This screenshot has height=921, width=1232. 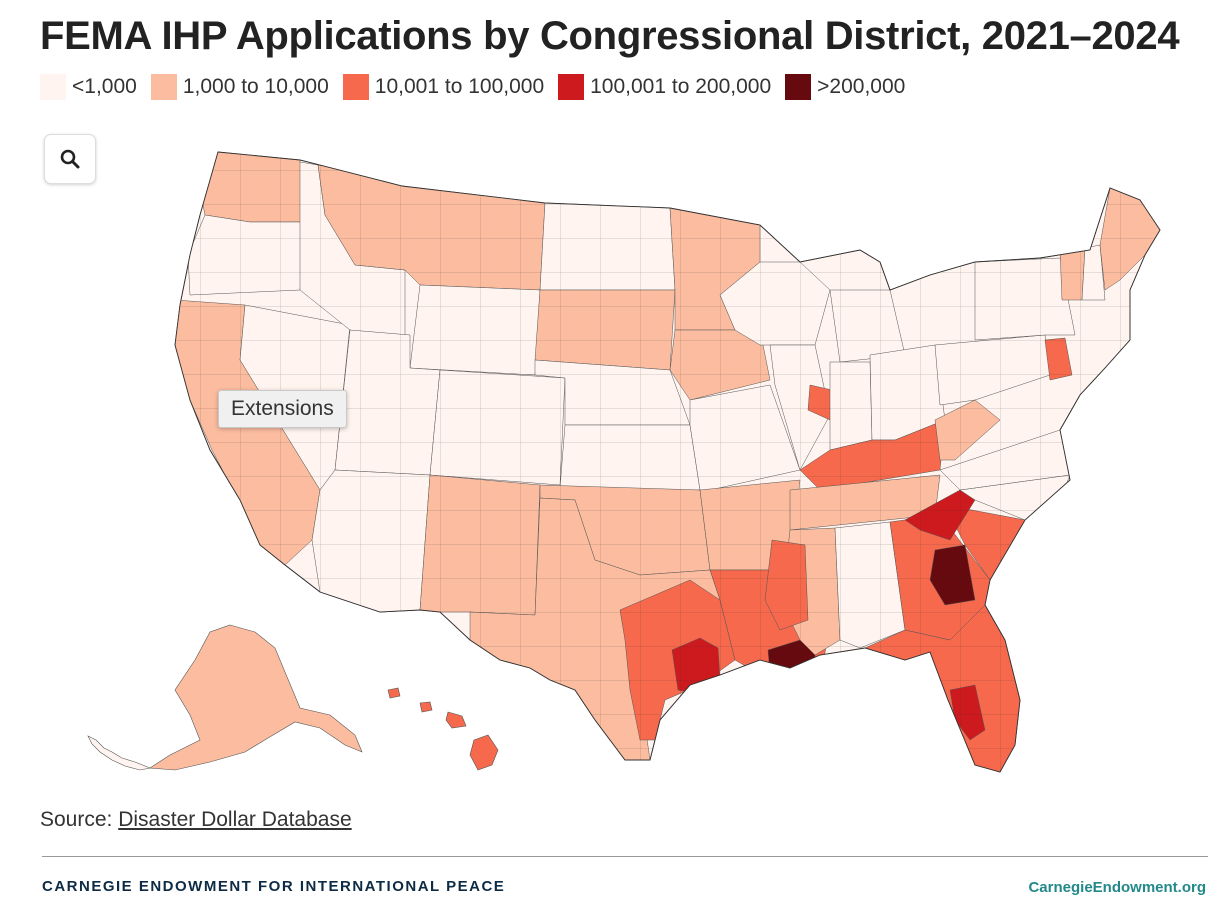 I want to click on region-hawaii-kauai, so click(x=394, y=693).